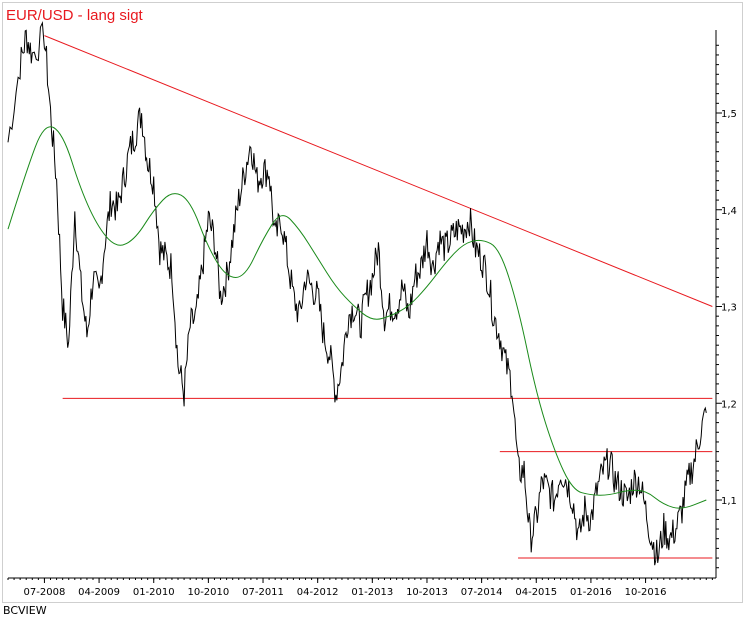 This screenshot has width=748, height=627. Describe the element at coordinates (482, 592) in the screenshot. I see `x-tick-label: 07-2014` at that location.